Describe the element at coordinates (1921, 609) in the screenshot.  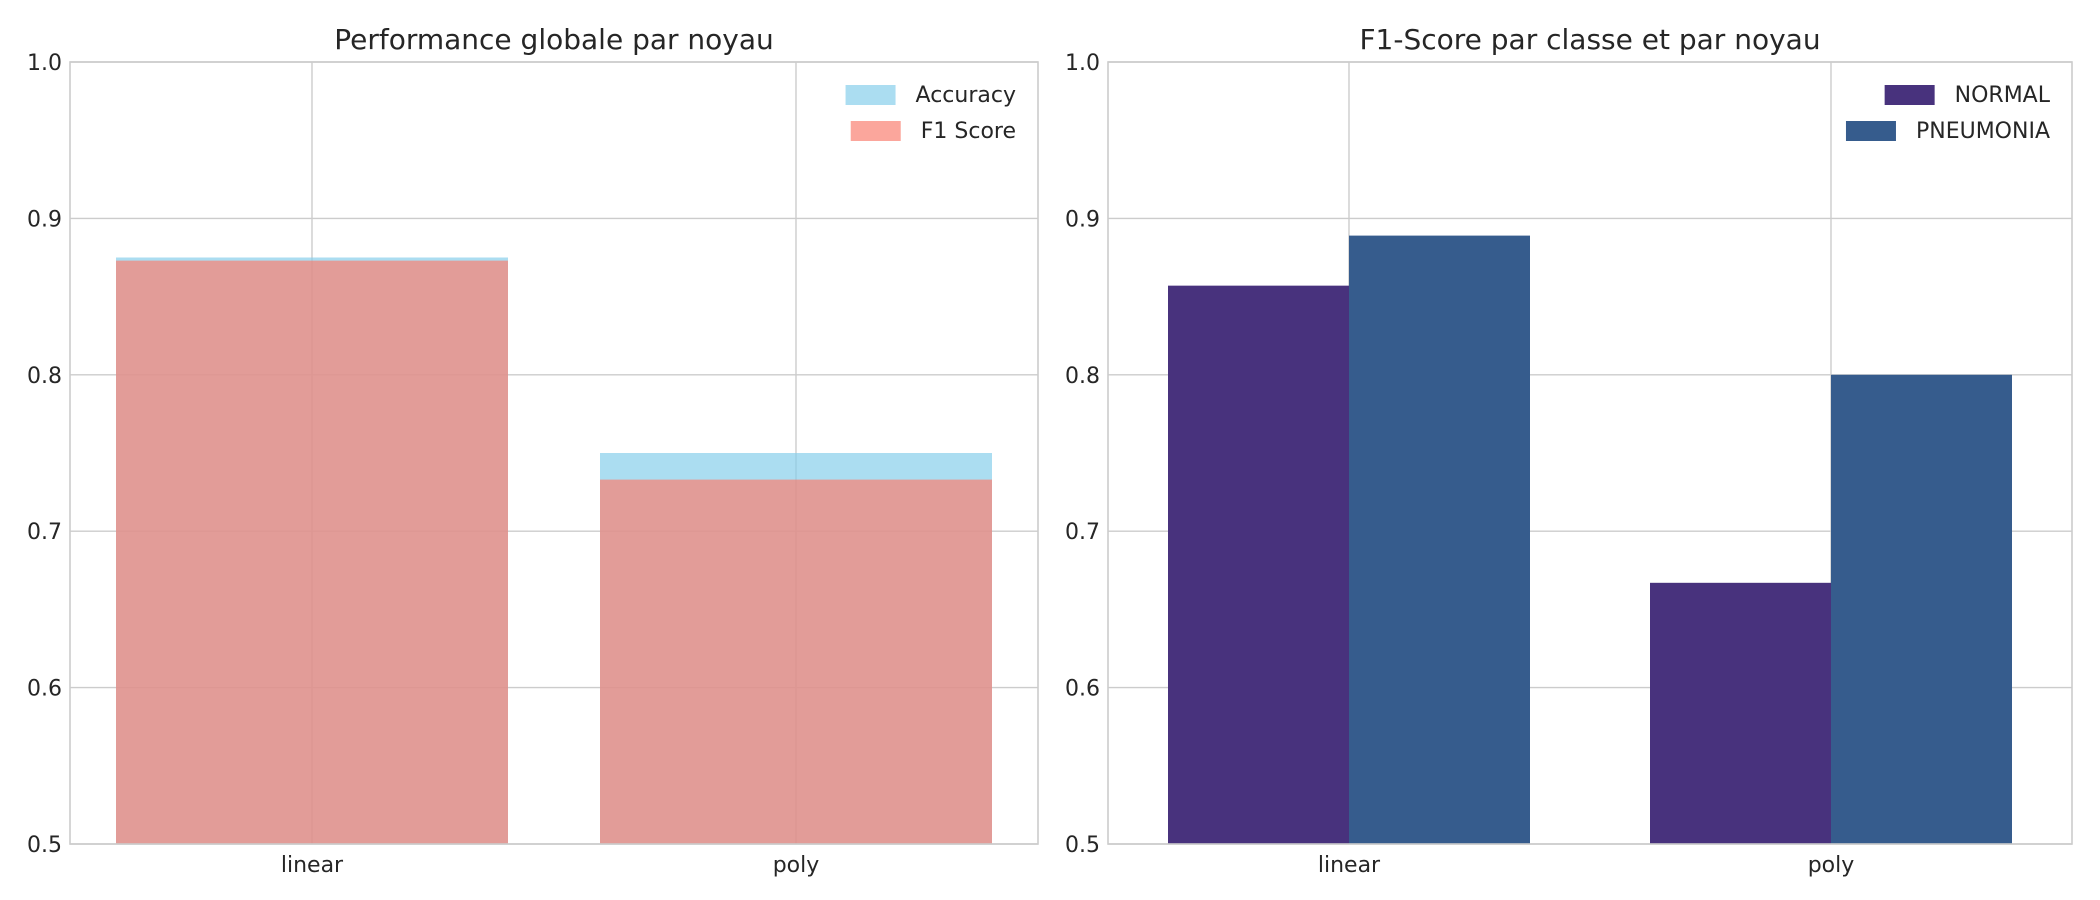
I see `bar-pneumonia-poly` at that location.